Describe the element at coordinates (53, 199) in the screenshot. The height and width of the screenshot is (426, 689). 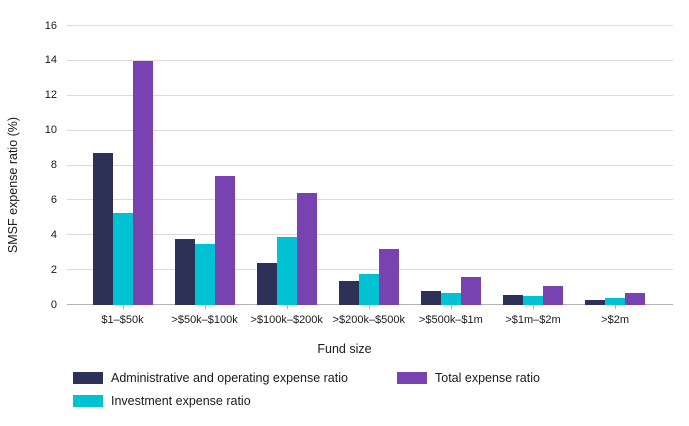
I see `y-tick-label: 6` at that location.